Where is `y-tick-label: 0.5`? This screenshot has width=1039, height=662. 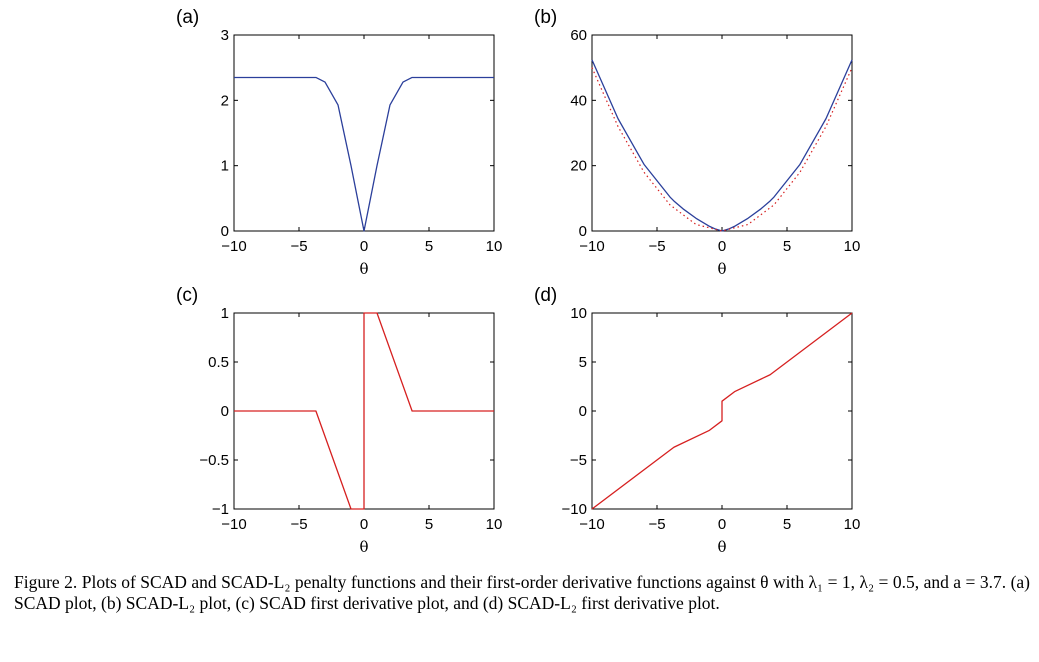 y-tick-label: 0.5 is located at coordinates (218, 362).